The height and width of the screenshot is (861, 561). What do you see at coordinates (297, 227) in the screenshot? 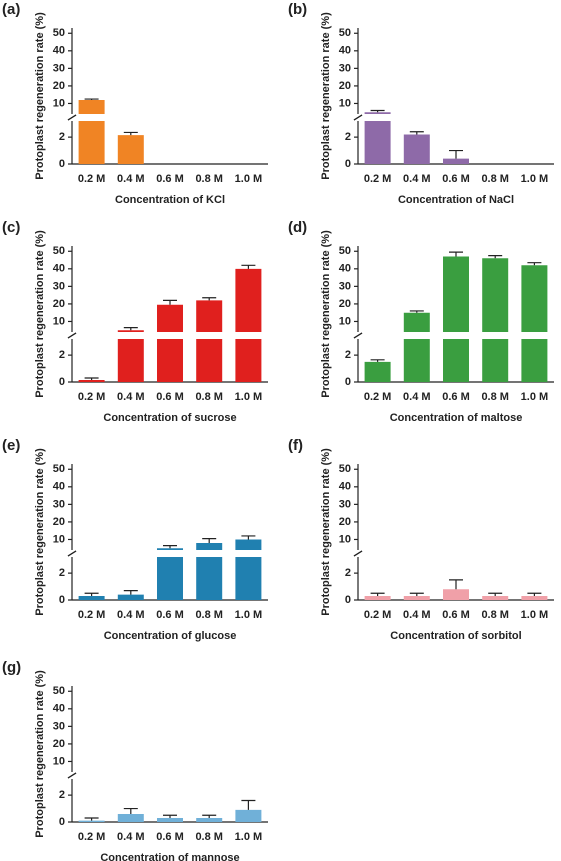
I see `panel-label: (d)` at bounding box center [297, 227].